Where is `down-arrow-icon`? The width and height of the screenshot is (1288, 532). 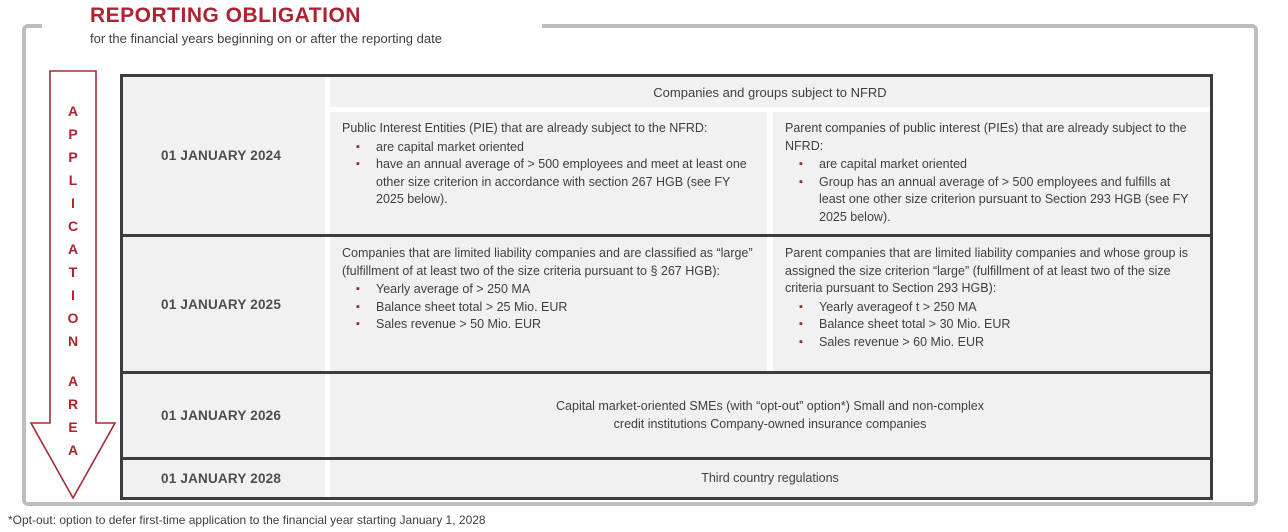 down-arrow-icon is located at coordinates (73, 285).